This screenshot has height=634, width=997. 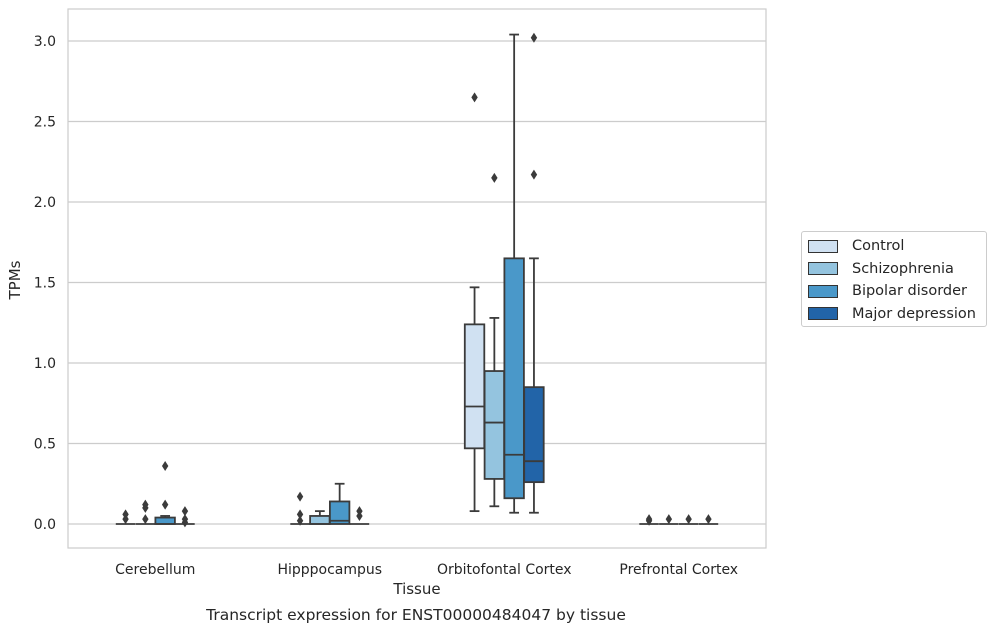 I want to click on y-tick-labels: 0.0 0.5 1.0 1.5 2.0 2.5 3.0, so click(x=45, y=283).